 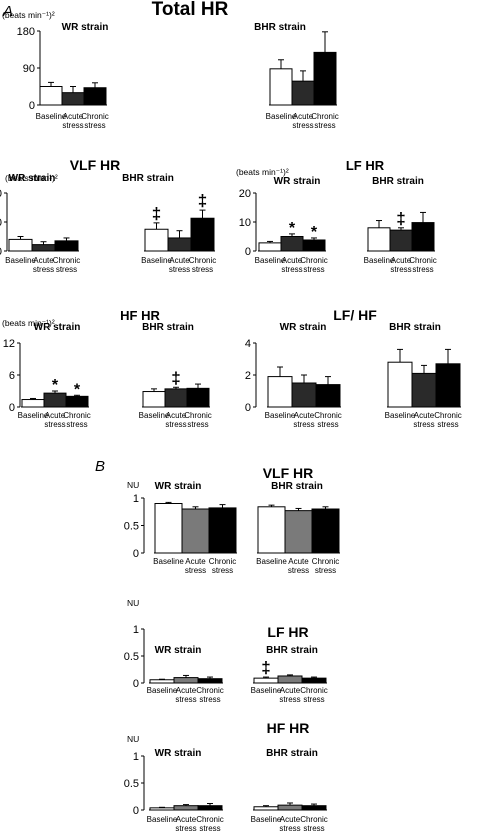 What do you see at coordinates (26, 32) in the screenshot?
I see `y-tick-label: 180` at bounding box center [26, 32].